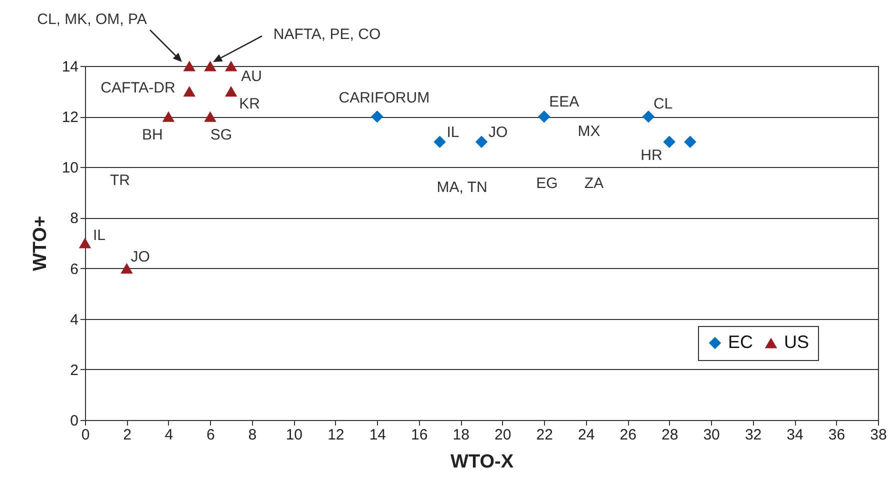  Describe the element at coordinates (482, 462) in the screenshot. I see `x-axis-title: WTO-X` at that location.